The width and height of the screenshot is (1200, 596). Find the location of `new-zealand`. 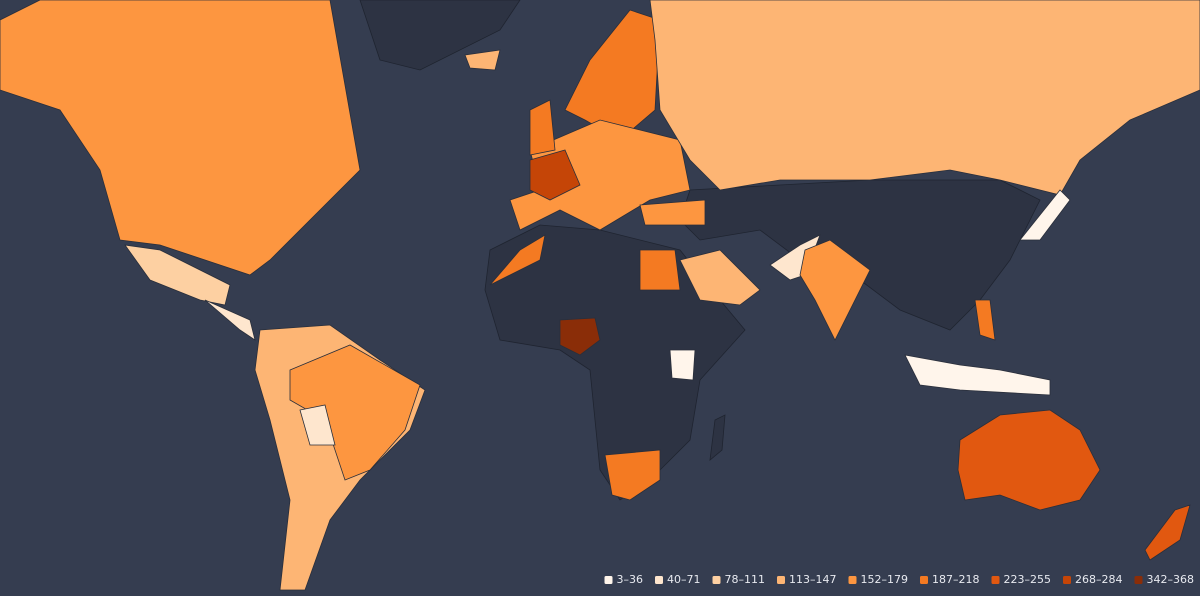

new-zealand is located at coordinates (1167, 532).